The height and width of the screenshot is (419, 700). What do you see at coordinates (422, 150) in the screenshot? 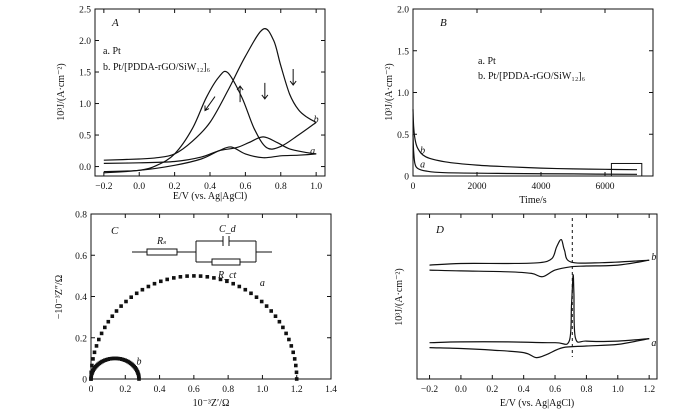
I see `panel-b-curve-label-b: b` at bounding box center [422, 150].